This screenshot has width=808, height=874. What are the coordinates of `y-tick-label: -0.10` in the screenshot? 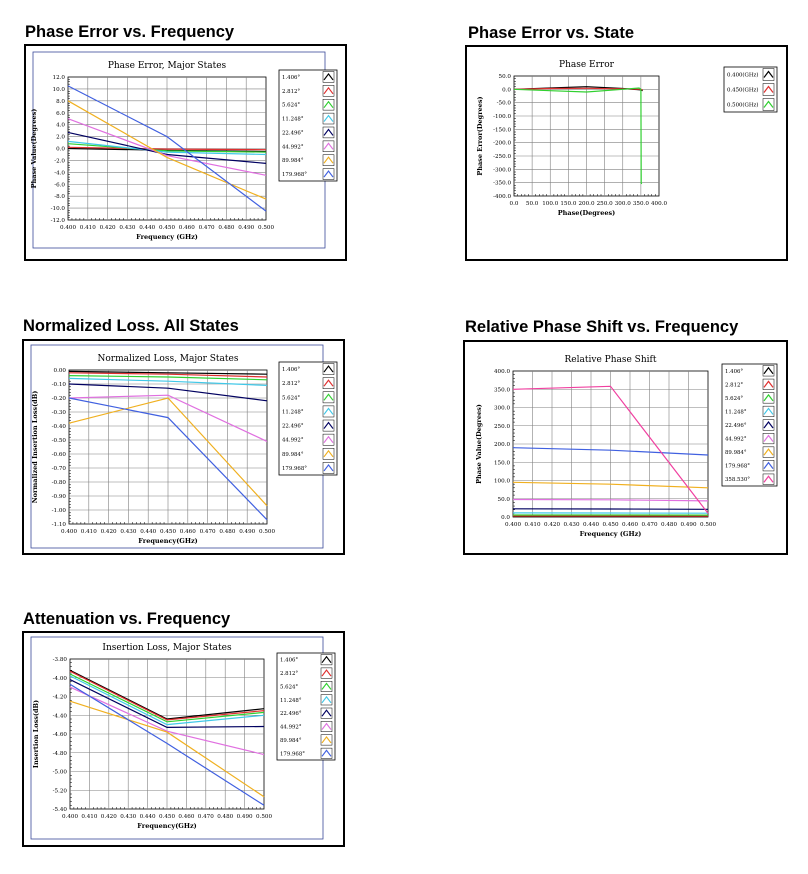 It's located at (59, 385).